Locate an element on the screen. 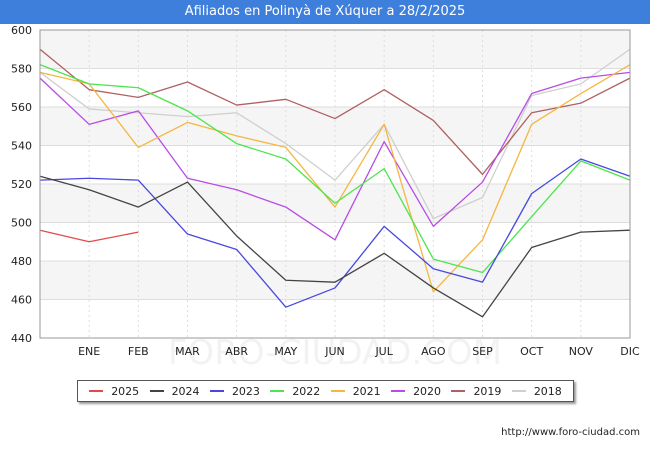 Image resolution: width=650 pixels, height=450 pixels. legend-item-2022: 2022 is located at coordinates (295, 391).